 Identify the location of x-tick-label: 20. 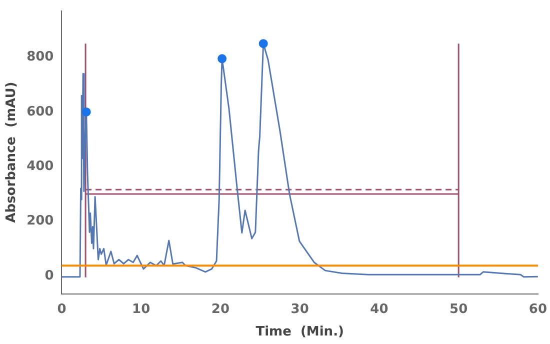
(220, 309).